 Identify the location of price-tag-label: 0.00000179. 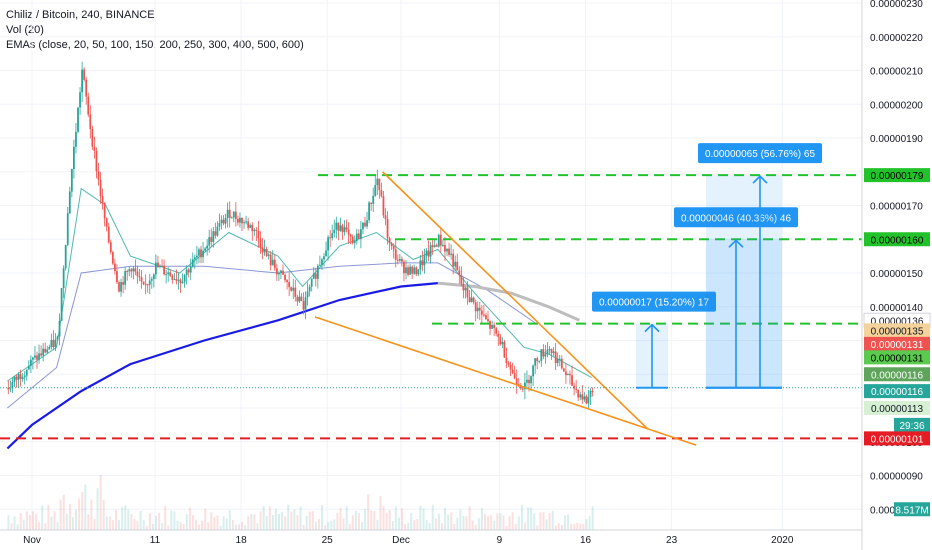
(897, 176).